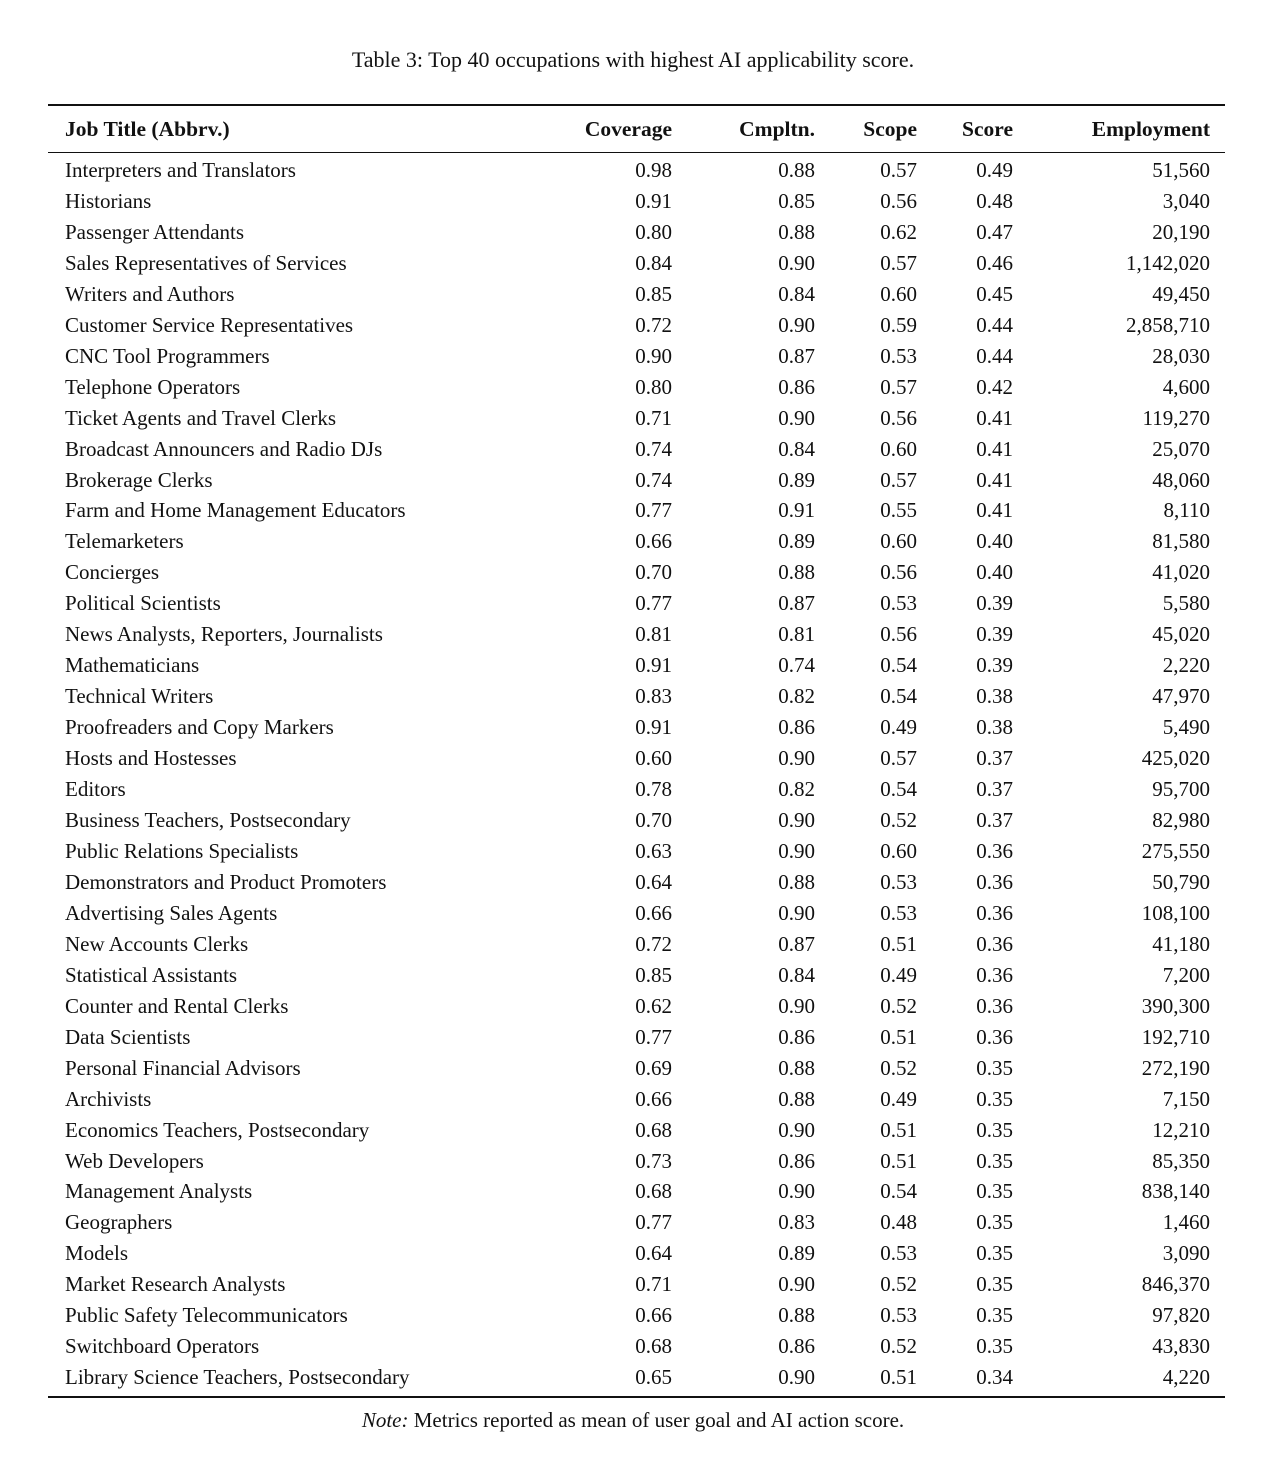 The width and height of the screenshot is (1266, 1457). What do you see at coordinates (1181, 943) in the screenshot?
I see `employment-cell: 41,180` at bounding box center [1181, 943].